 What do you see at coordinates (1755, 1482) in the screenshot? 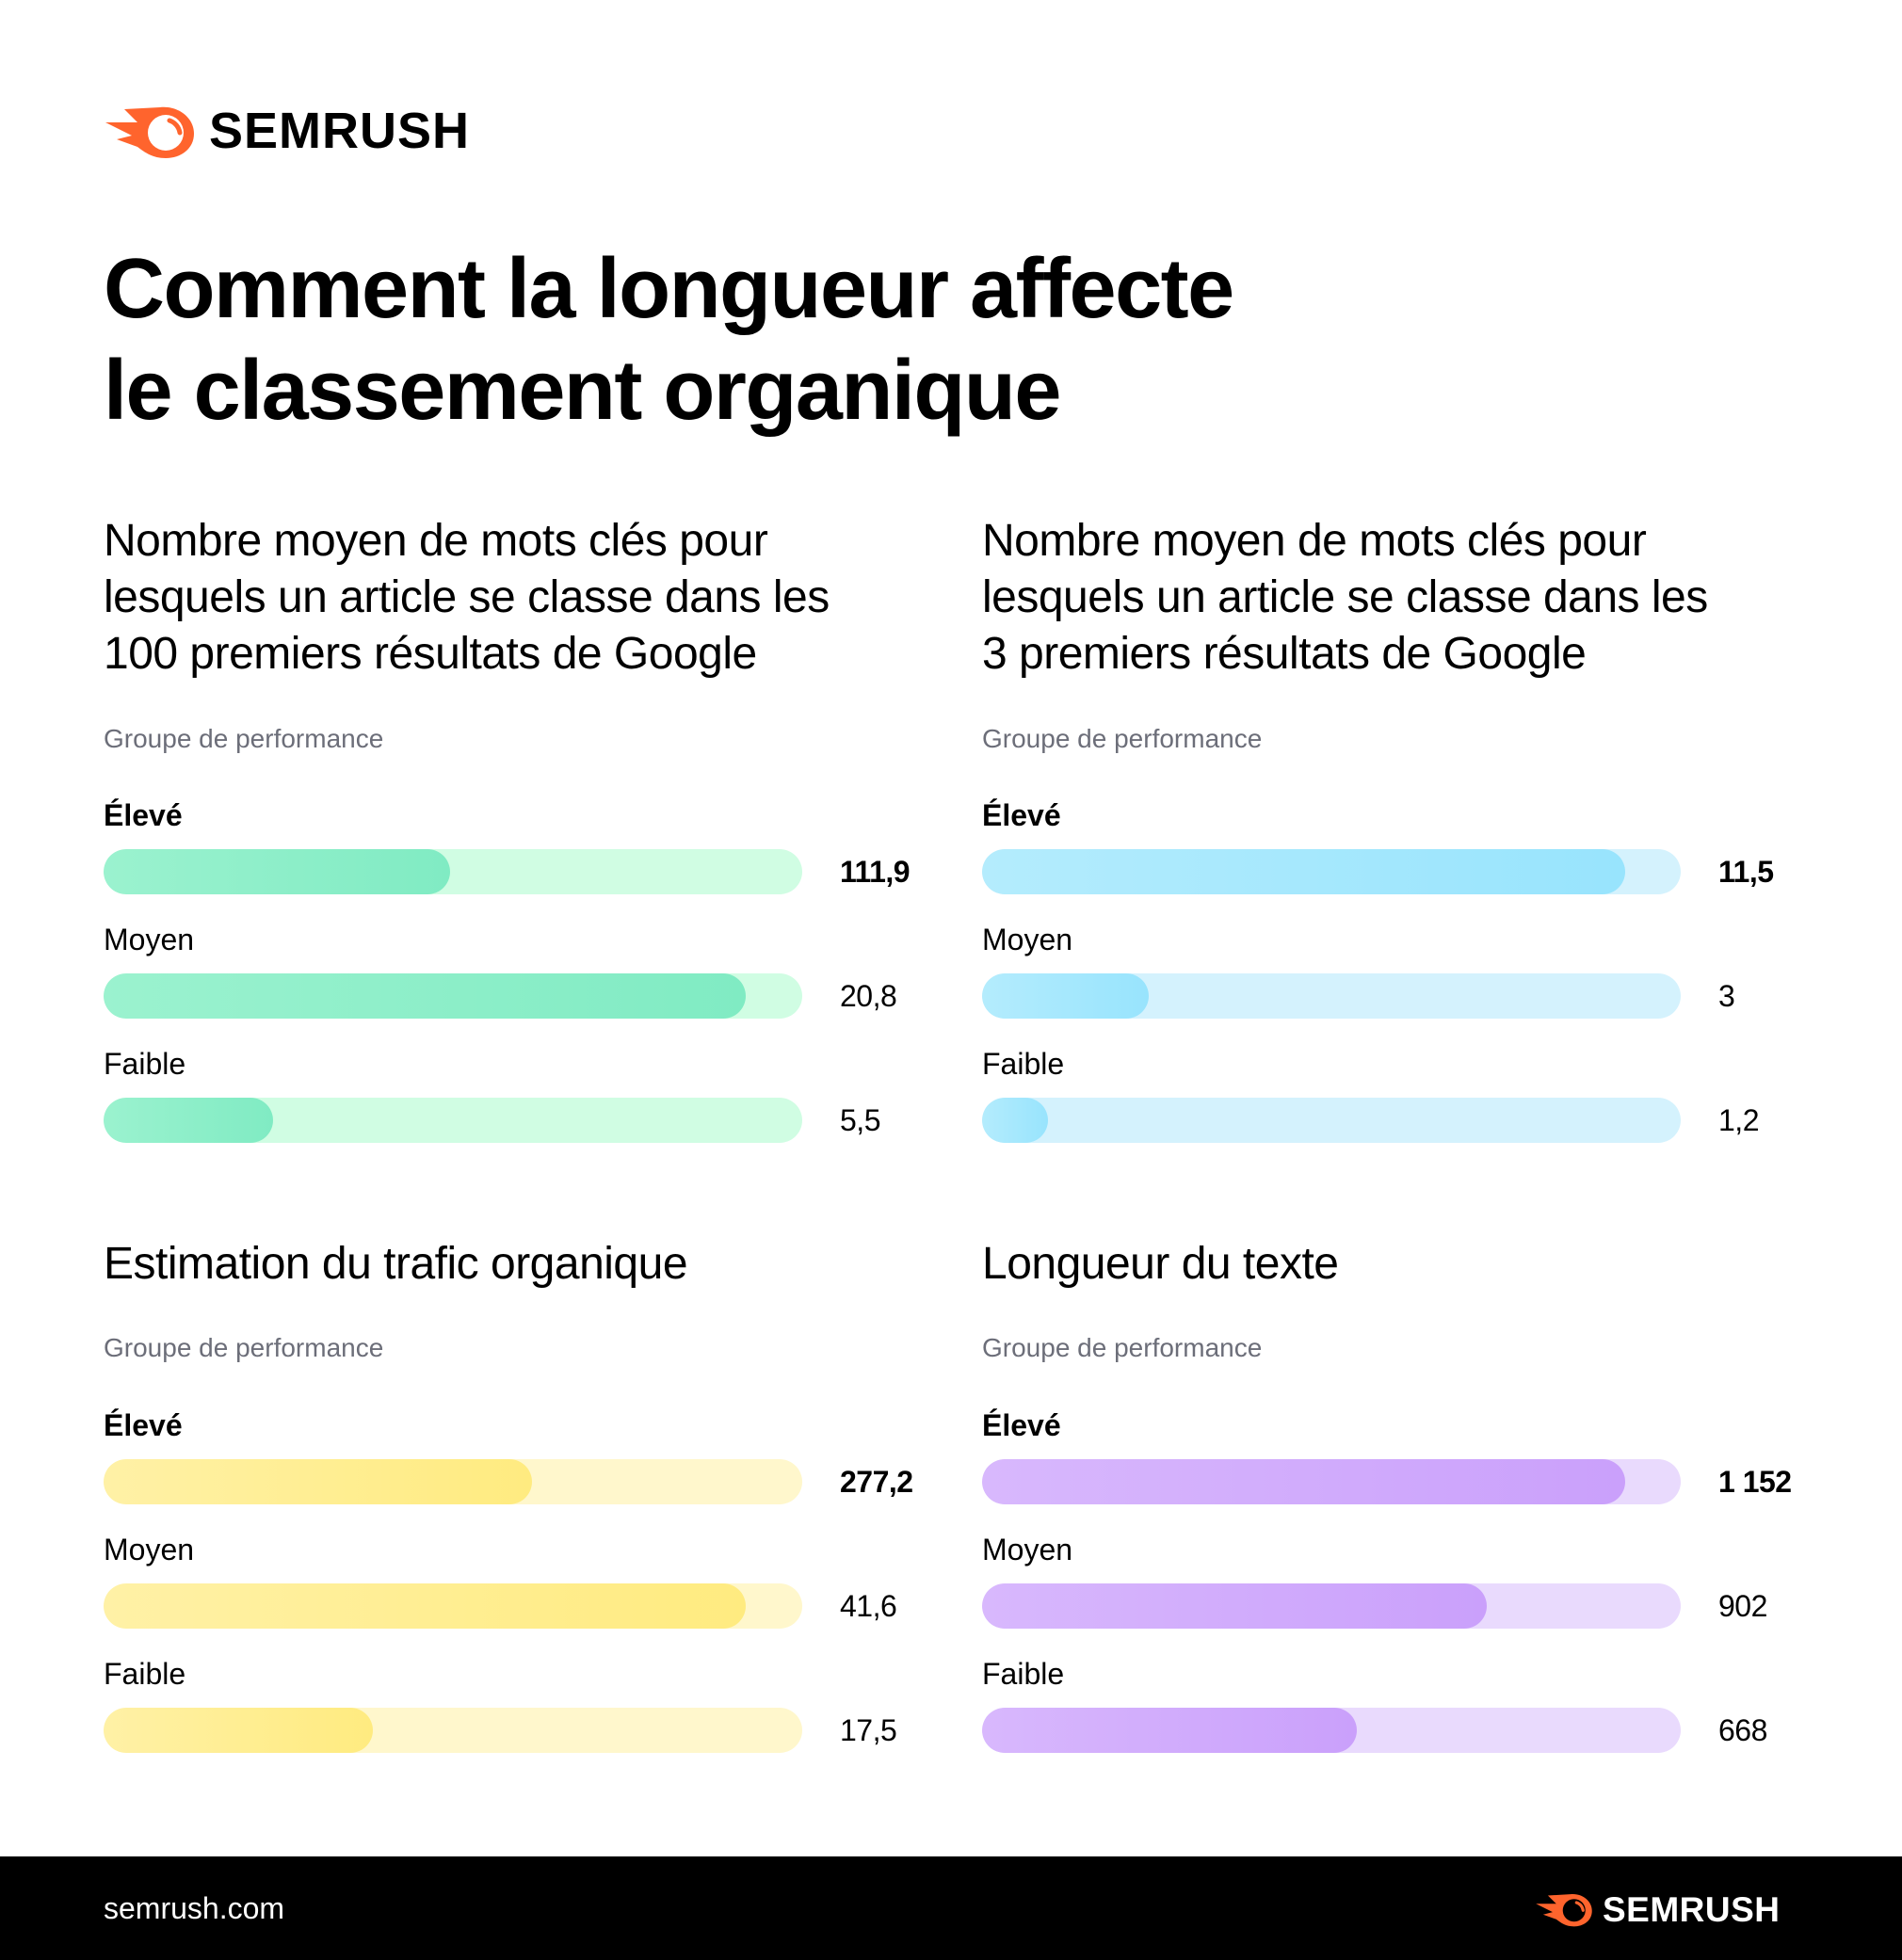
I see `value-eleve: 1 152` at bounding box center [1755, 1482].